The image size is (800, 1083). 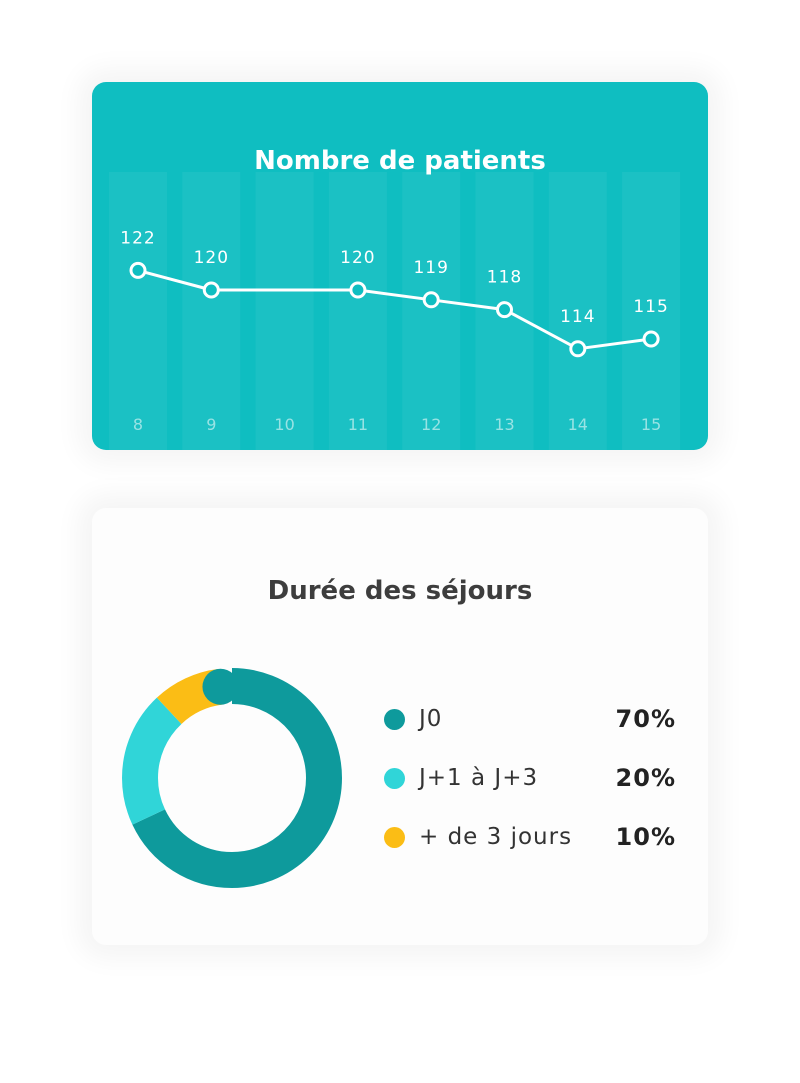 What do you see at coordinates (431, 719) in the screenshot?
I see `legend-label-j0: J0` at bounding box center [431, 719].